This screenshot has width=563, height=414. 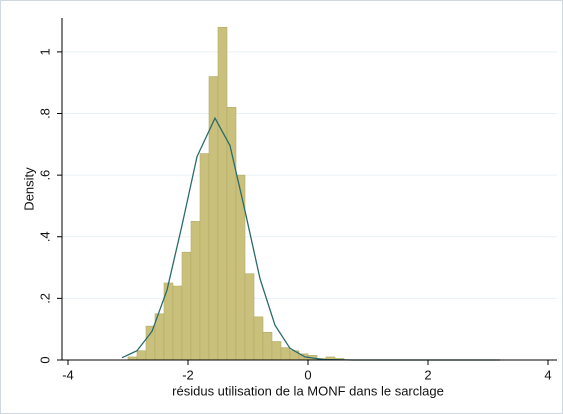 I want to click on y-tick-label: .2, so click(x=44, y=298).